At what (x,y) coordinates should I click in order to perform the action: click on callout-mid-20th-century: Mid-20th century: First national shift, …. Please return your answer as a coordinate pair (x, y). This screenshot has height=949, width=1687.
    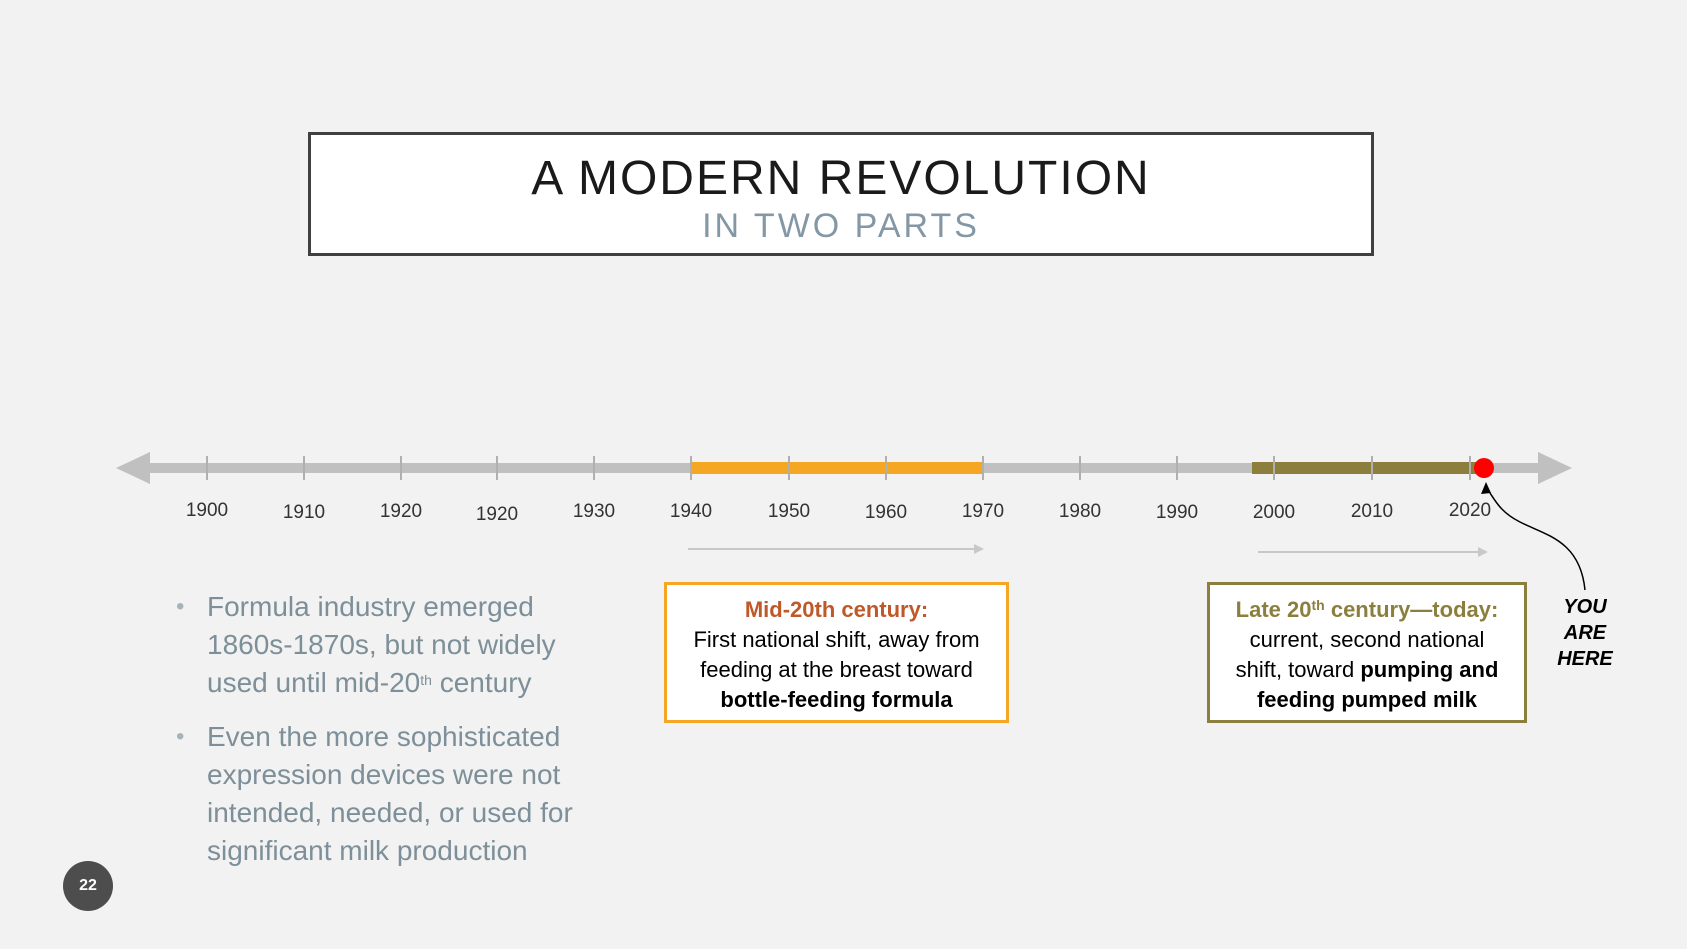
    Looking at the image, I should click on (836, 652).